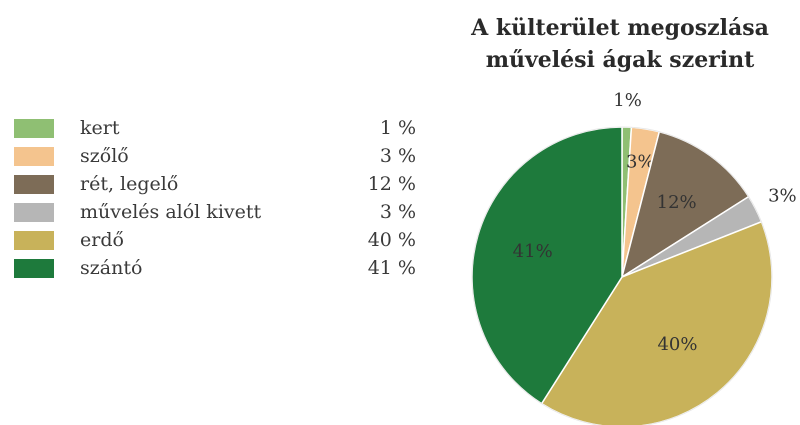  Describe the element at coordinates (219, 268) in the screenshot. I see `legend-item-szanto: szántó 41 %` at that location.